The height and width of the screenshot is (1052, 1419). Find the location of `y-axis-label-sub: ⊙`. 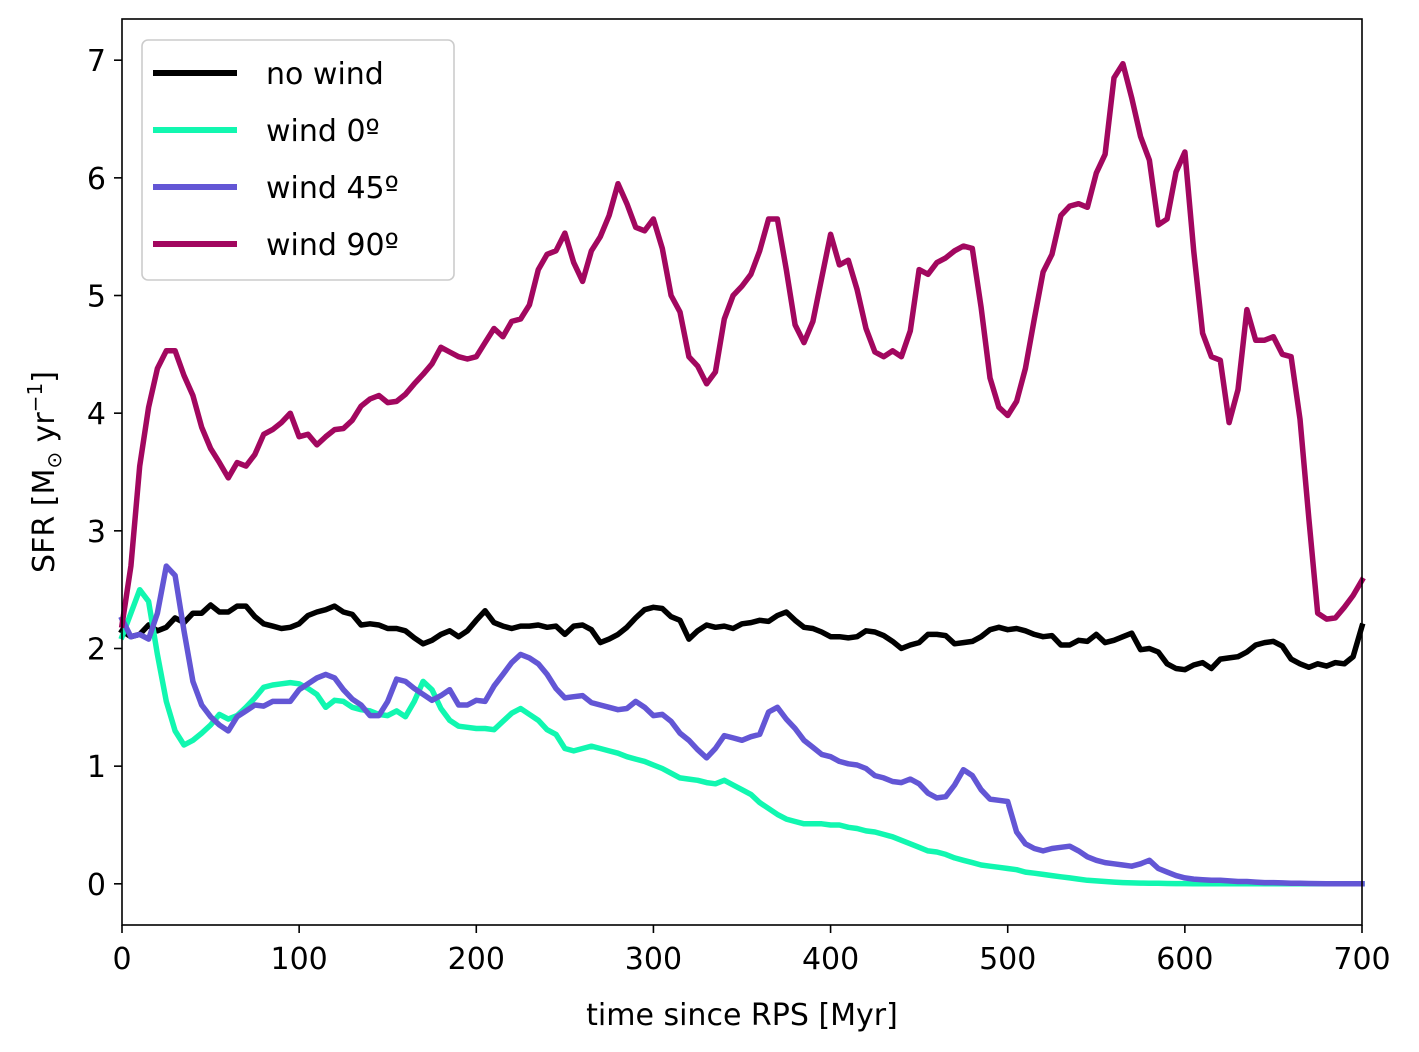

y-axis-label-sub: ⊙ is located at coordinates (54, 460).